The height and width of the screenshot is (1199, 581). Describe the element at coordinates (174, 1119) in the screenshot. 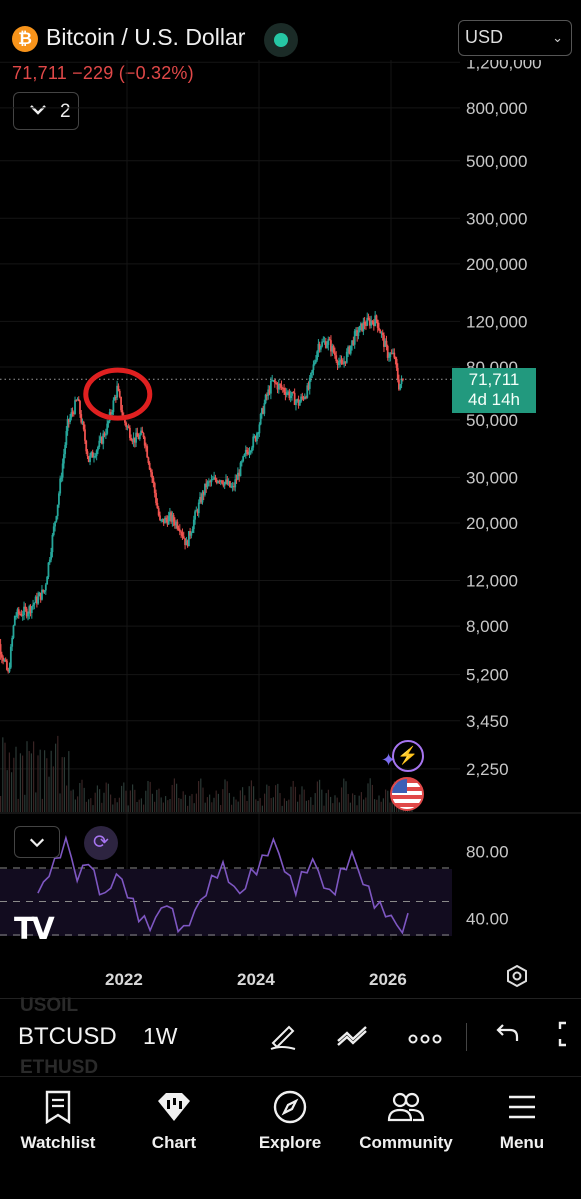

I see `nav-chart: Chart` at that location.